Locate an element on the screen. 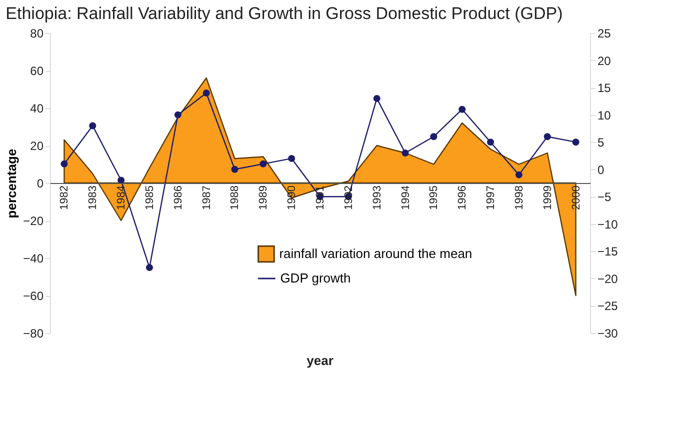 This screenshot has width=677, height=434. y-tick-label: 20 is located at coordinates (37, 146).